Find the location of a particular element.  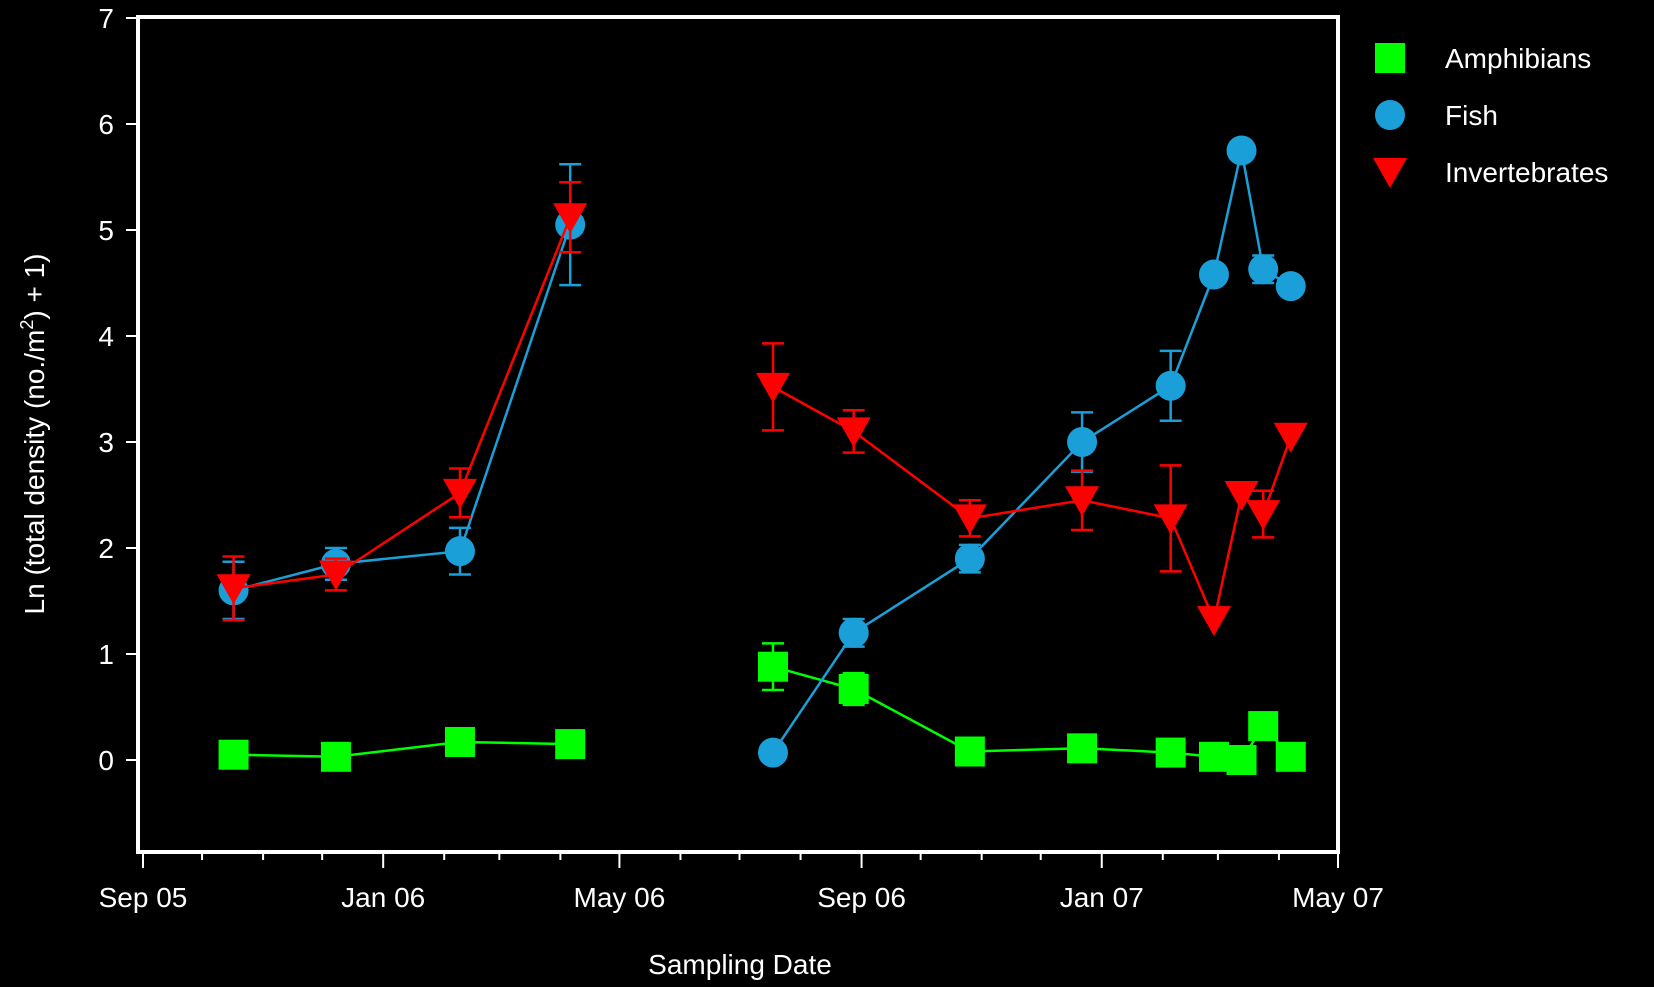

y-tick-label: 1 is located at coordinates (106, 654).